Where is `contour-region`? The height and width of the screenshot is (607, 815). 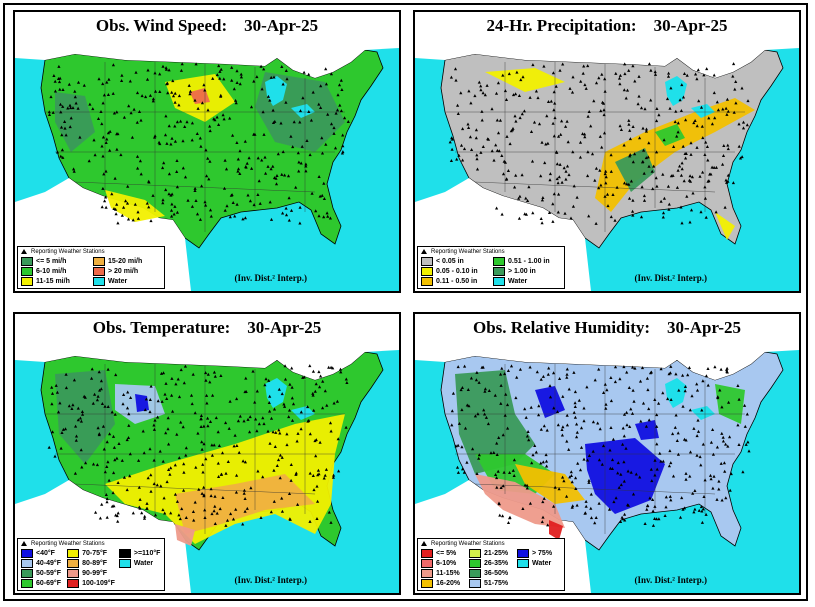 contour-region is located at coordinates (550, 484).